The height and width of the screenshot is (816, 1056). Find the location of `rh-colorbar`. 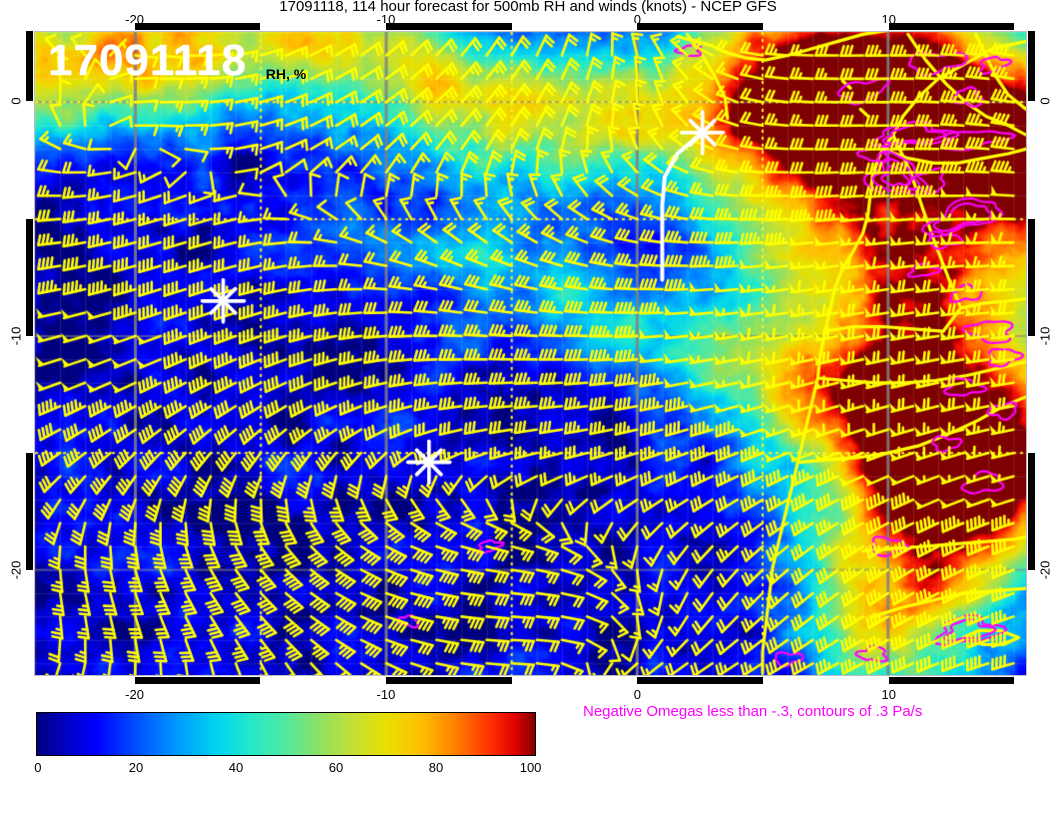

rh-colorbar is located at coordinates (286, 734).